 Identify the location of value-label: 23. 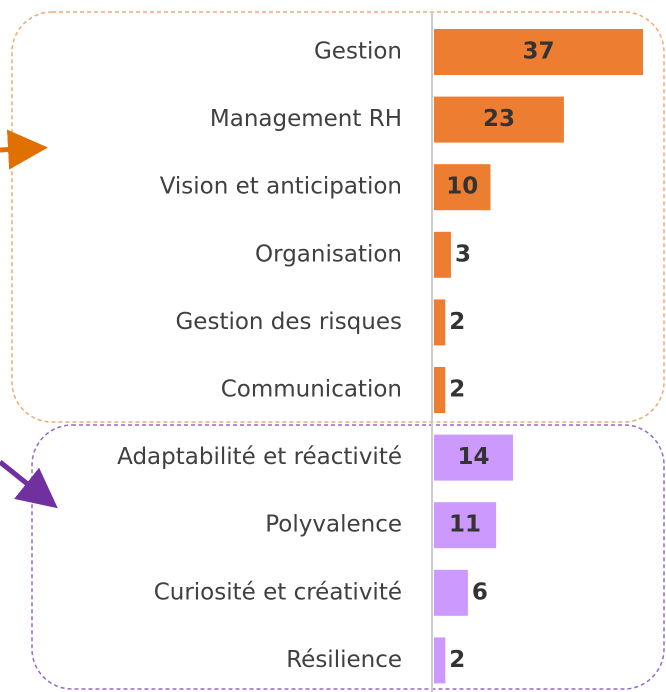
(499, 119).